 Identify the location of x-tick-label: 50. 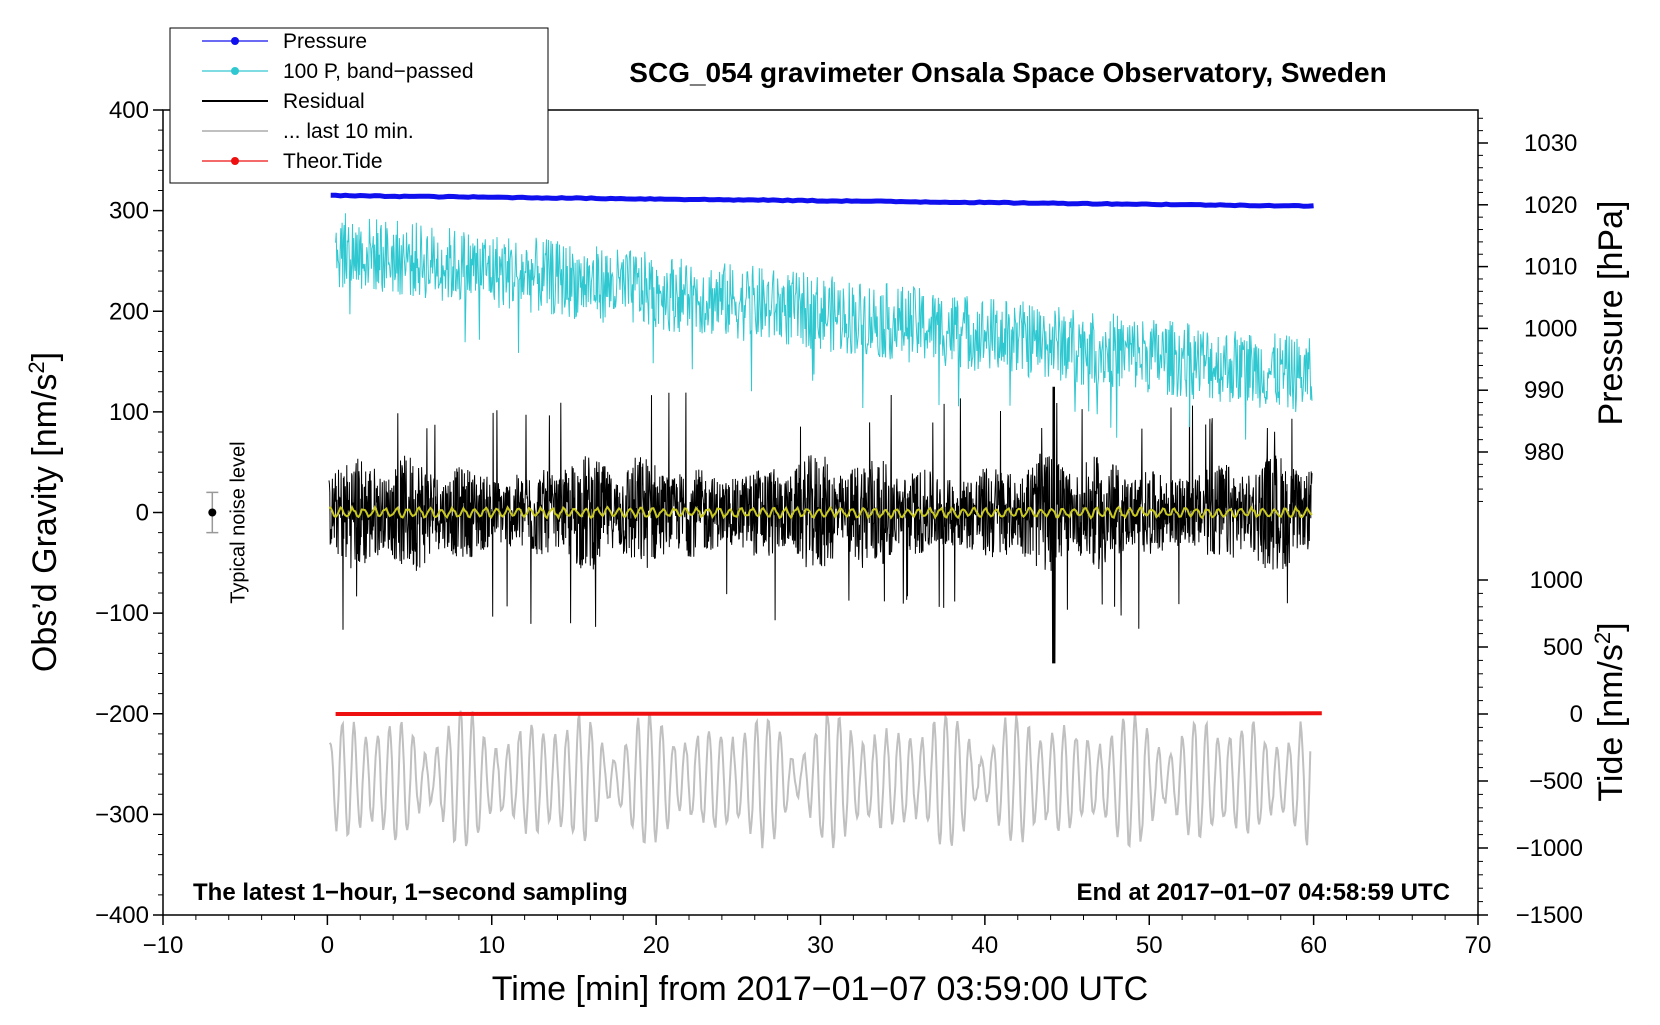
(1149, 945).